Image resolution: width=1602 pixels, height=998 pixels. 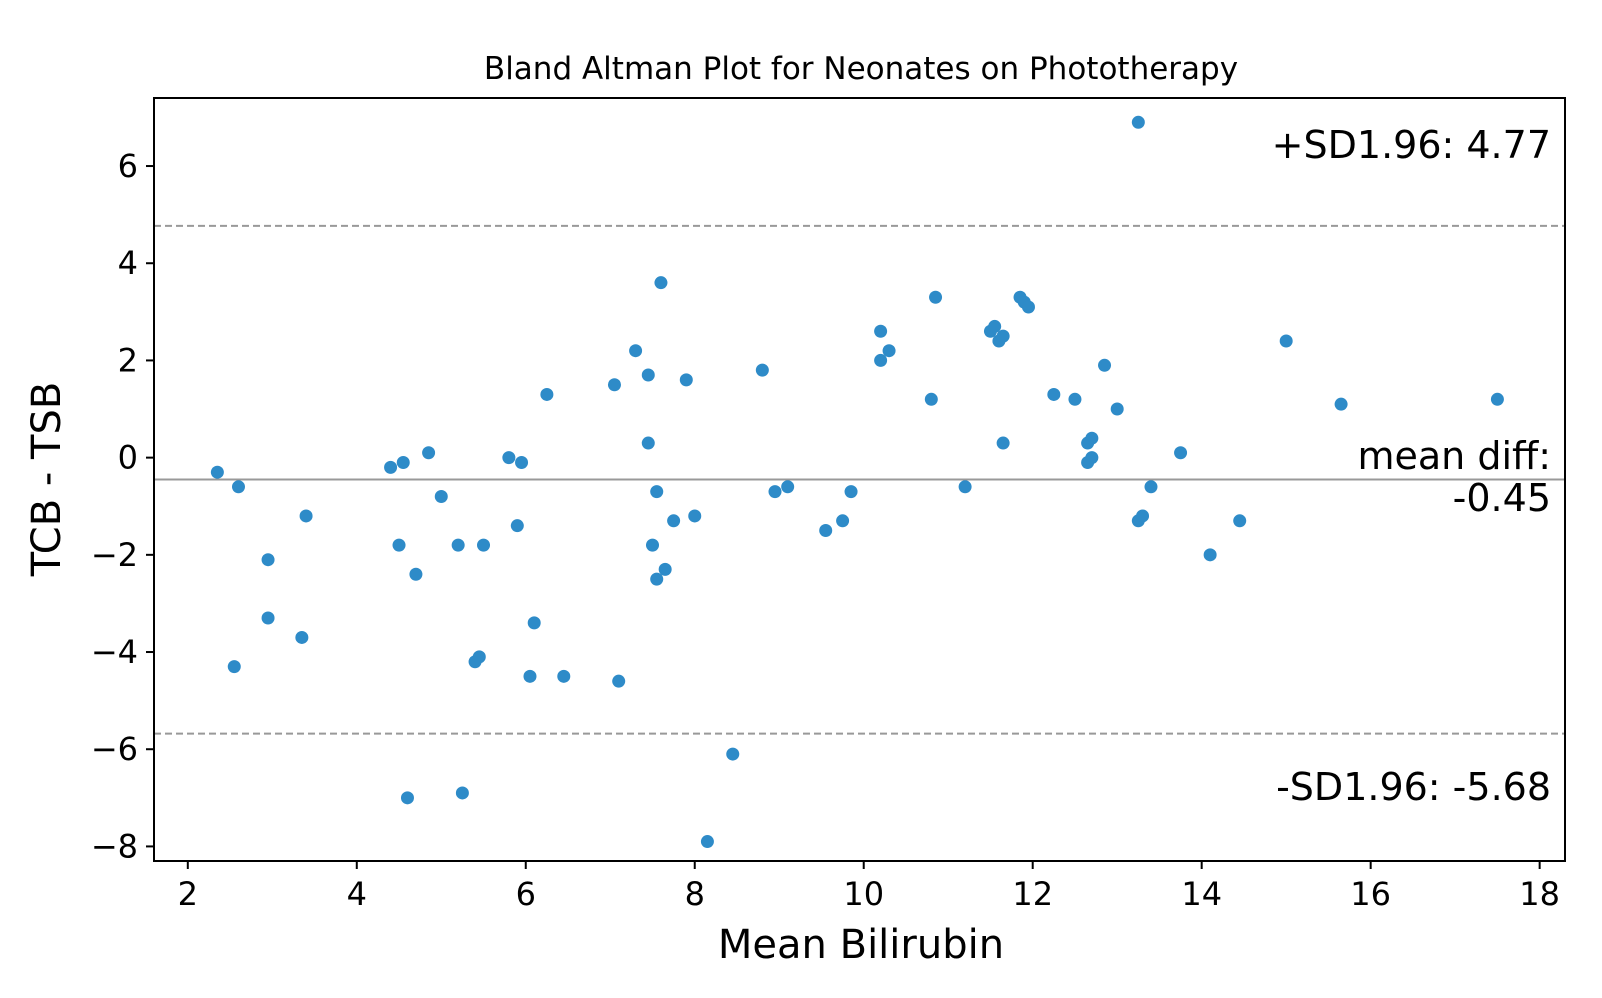 What do you see at coordinates (526, 894) in the screenshot?
I see `x-tick-label: 6` at bounding box center [526, 894].